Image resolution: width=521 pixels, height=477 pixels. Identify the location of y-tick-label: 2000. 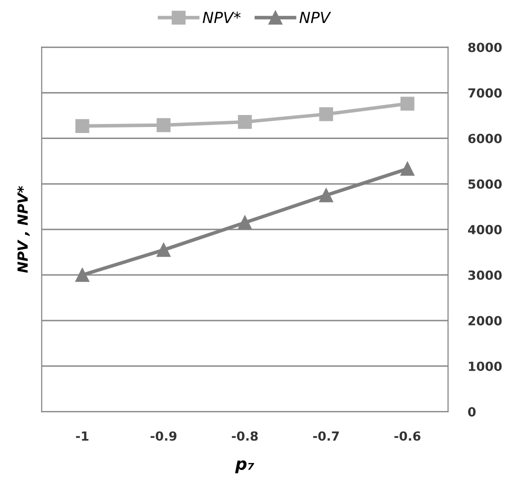
(485, 321).